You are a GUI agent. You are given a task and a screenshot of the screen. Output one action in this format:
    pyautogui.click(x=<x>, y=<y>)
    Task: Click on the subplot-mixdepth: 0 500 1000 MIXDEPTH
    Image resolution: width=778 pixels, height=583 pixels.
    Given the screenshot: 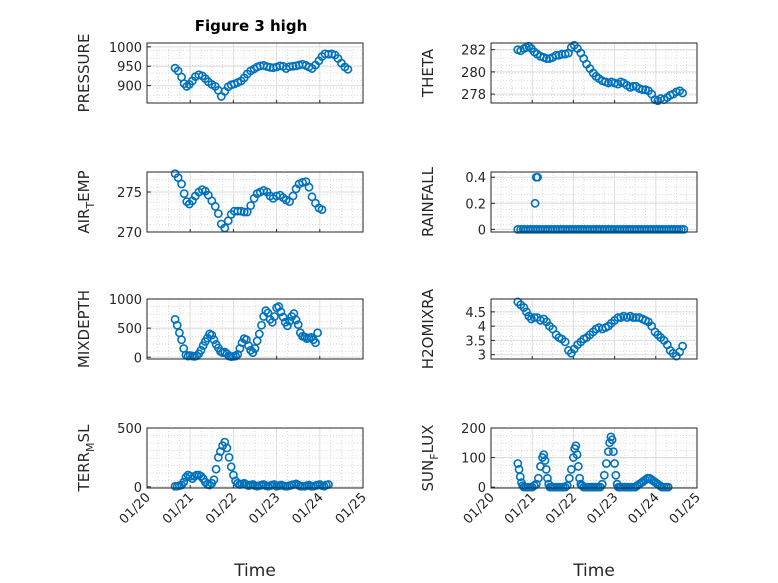 What is the action you would take?
    pyautogui.click(x=219, y=329)
    